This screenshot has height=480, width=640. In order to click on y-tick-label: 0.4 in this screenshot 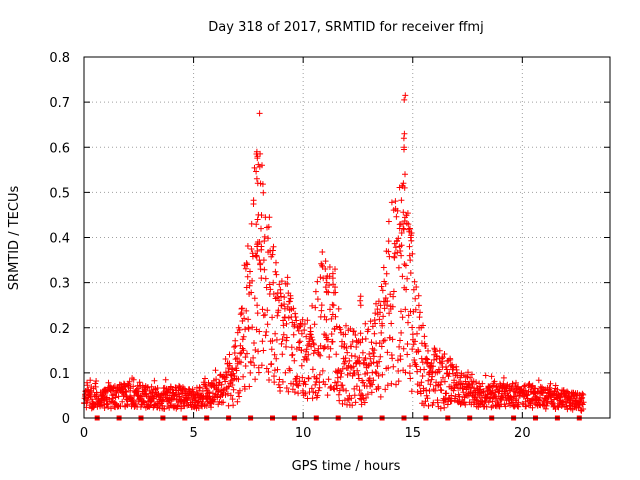, I will do `click(59, 239)`.